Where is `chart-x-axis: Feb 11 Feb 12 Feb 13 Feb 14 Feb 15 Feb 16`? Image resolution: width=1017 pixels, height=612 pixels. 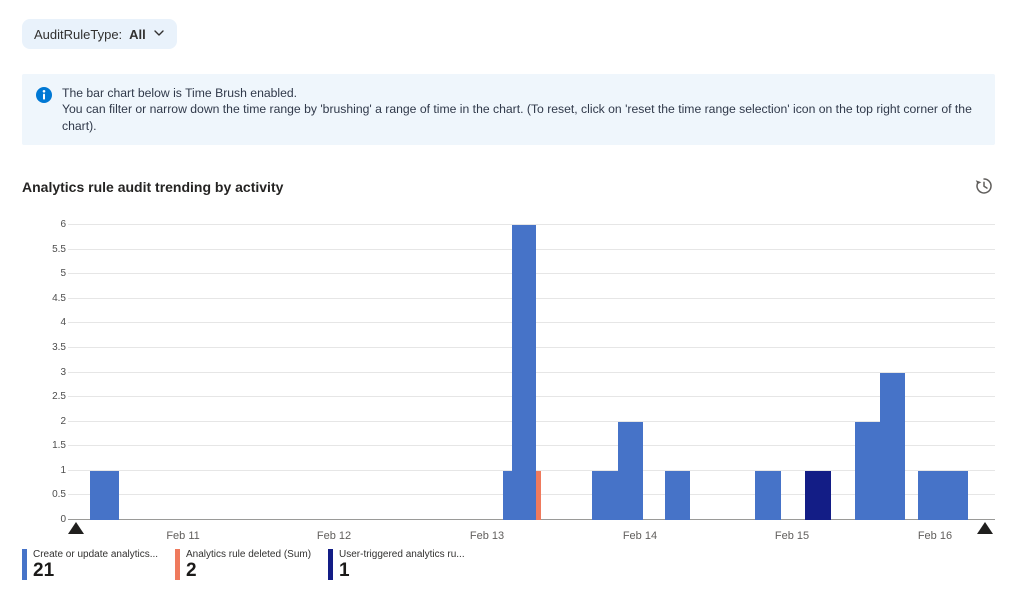
chart-x-axis: Feb 11 Feb 12 Feb 13 Feb 14 Feb 15 Feb 16 is located at coordinates (508, 538).